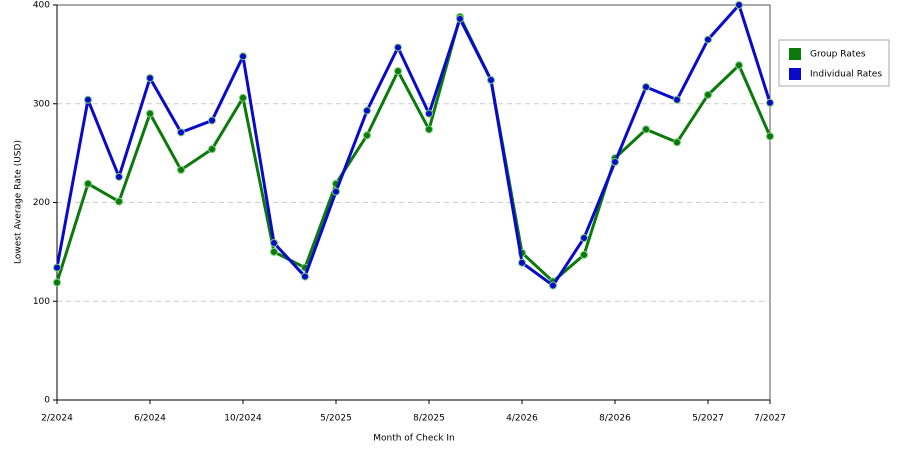 This screenshot has width=900, height=454. Describe the element at coordinates (429, 419) in the screenshot. I see `x-tick-label: 8/2025` at that location.